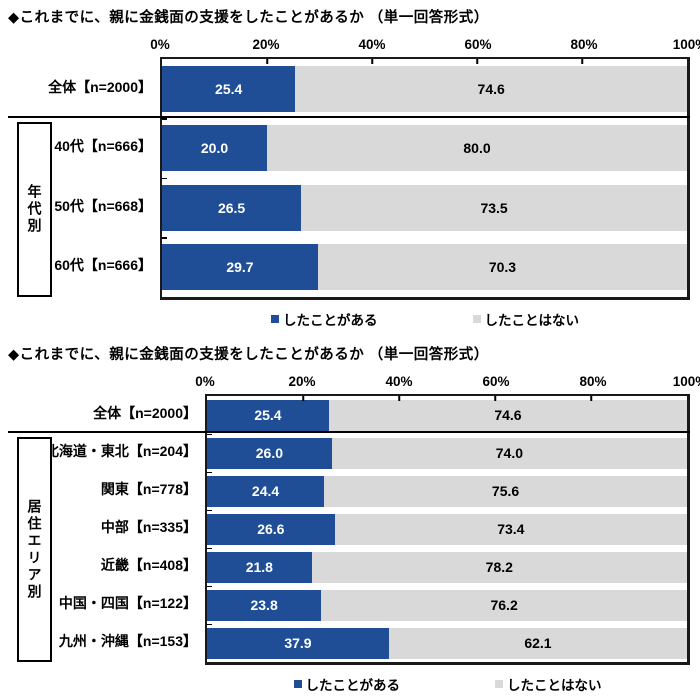 The width and height of the screenshot is (700, 700). Describe the element at coordinates (231, 207) in the screenshot. I see `bar-value-yes: 26.5` at that location.